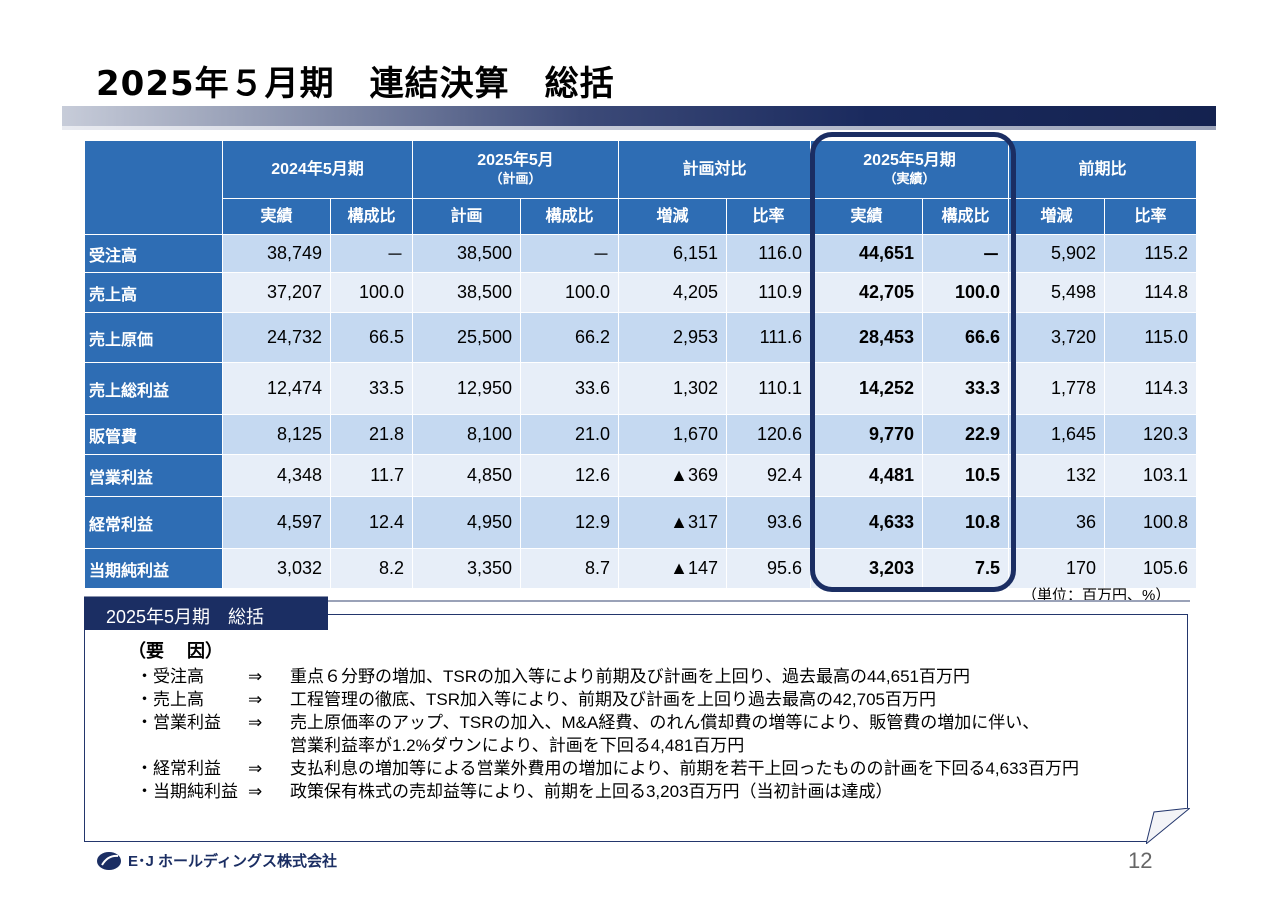 The height and width of the screenshot is (904, 1280). I want to click on table-cell: 24,732, so click(276, 337).